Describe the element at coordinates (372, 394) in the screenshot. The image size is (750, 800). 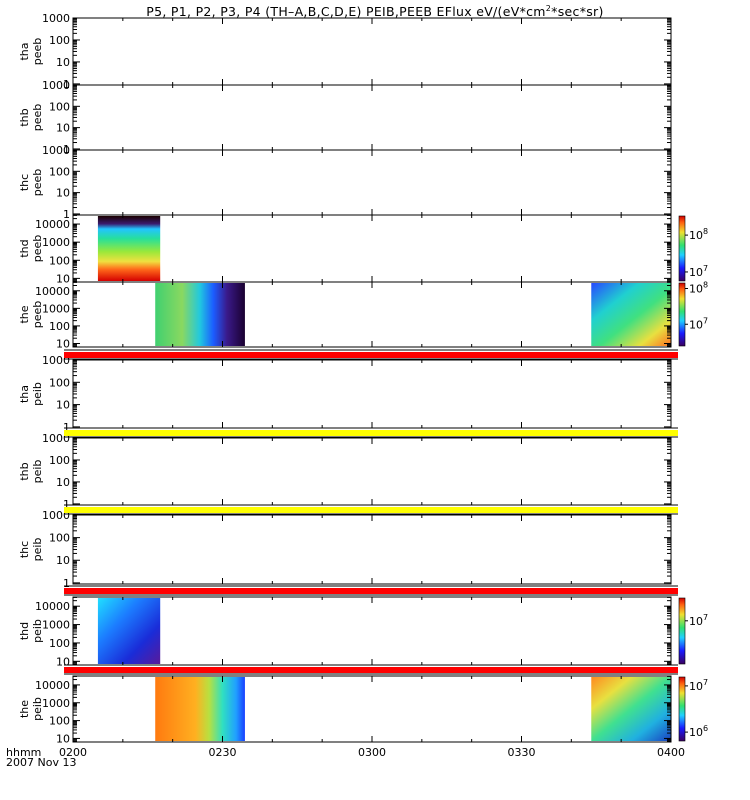
I see `panel-frame-tha-peib` at that location.